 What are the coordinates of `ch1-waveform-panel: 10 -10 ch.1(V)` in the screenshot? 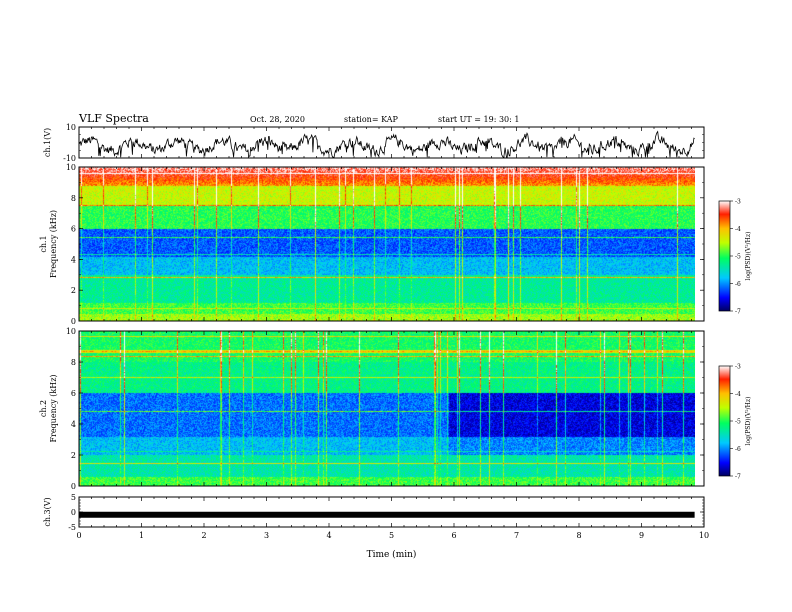 It's located at (374, 143).